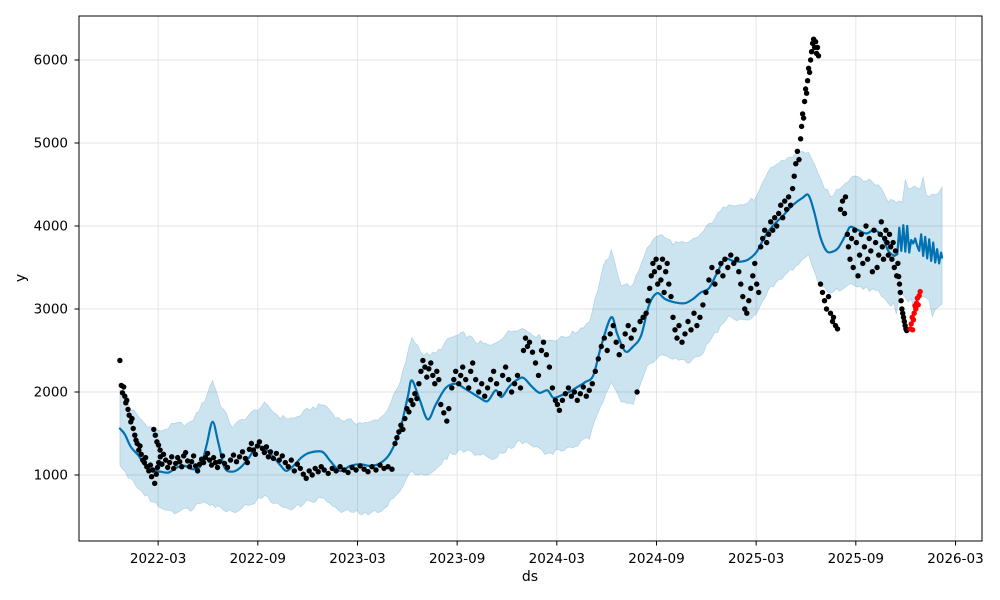 This screenshot has height=600, width=1000. What do you see at coordinates (258, 559) in the screenshot?
I see `x-tick-label: 2022-09` at bounding box center [258, 559].